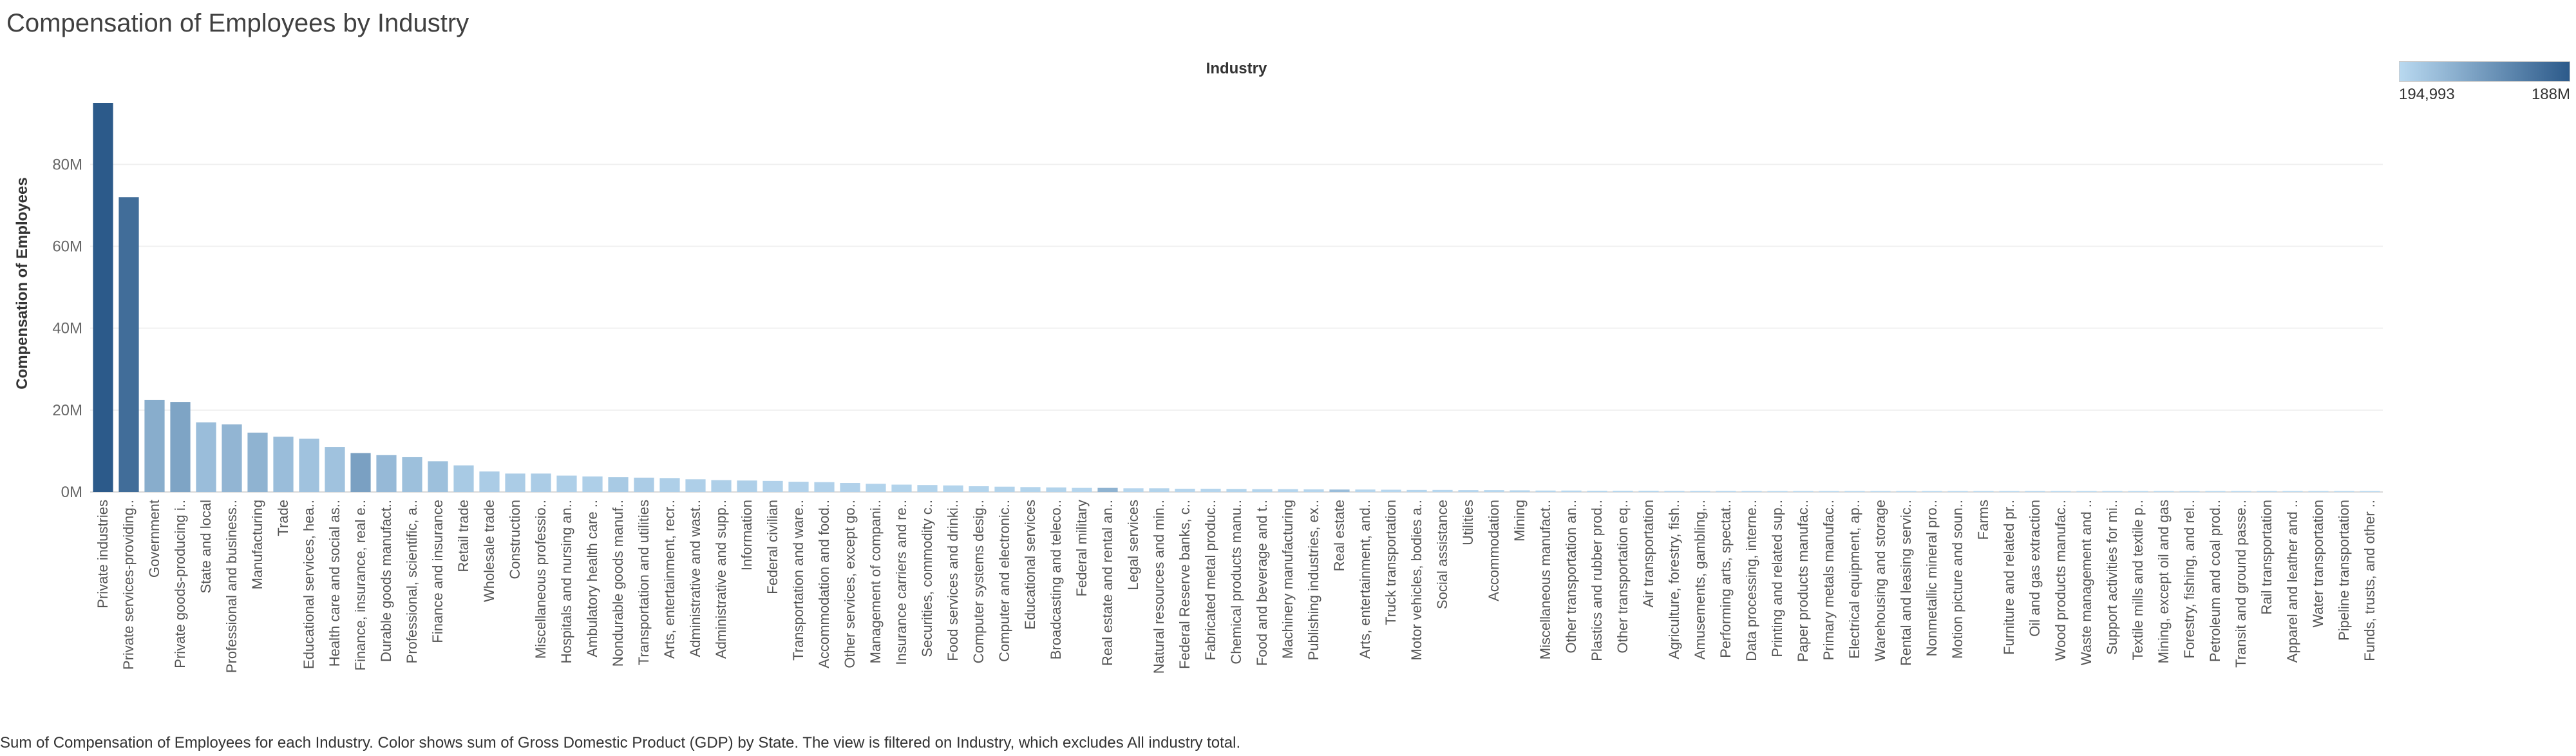  What do you see at coordinates (1957, 579) in the screenshot?
I see `x-tick-label: Motion picture and soun..` at bounding box center [1957, 579].